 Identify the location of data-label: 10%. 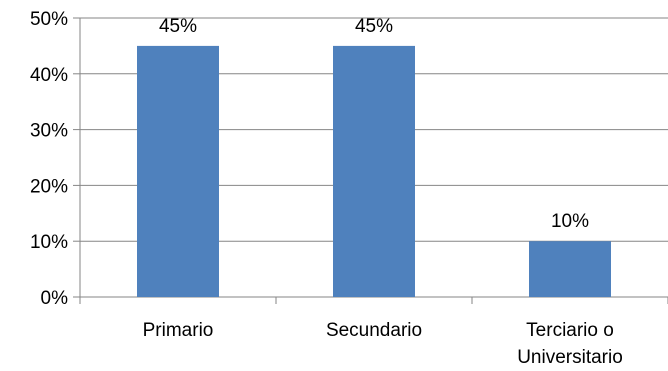
(570, 221).